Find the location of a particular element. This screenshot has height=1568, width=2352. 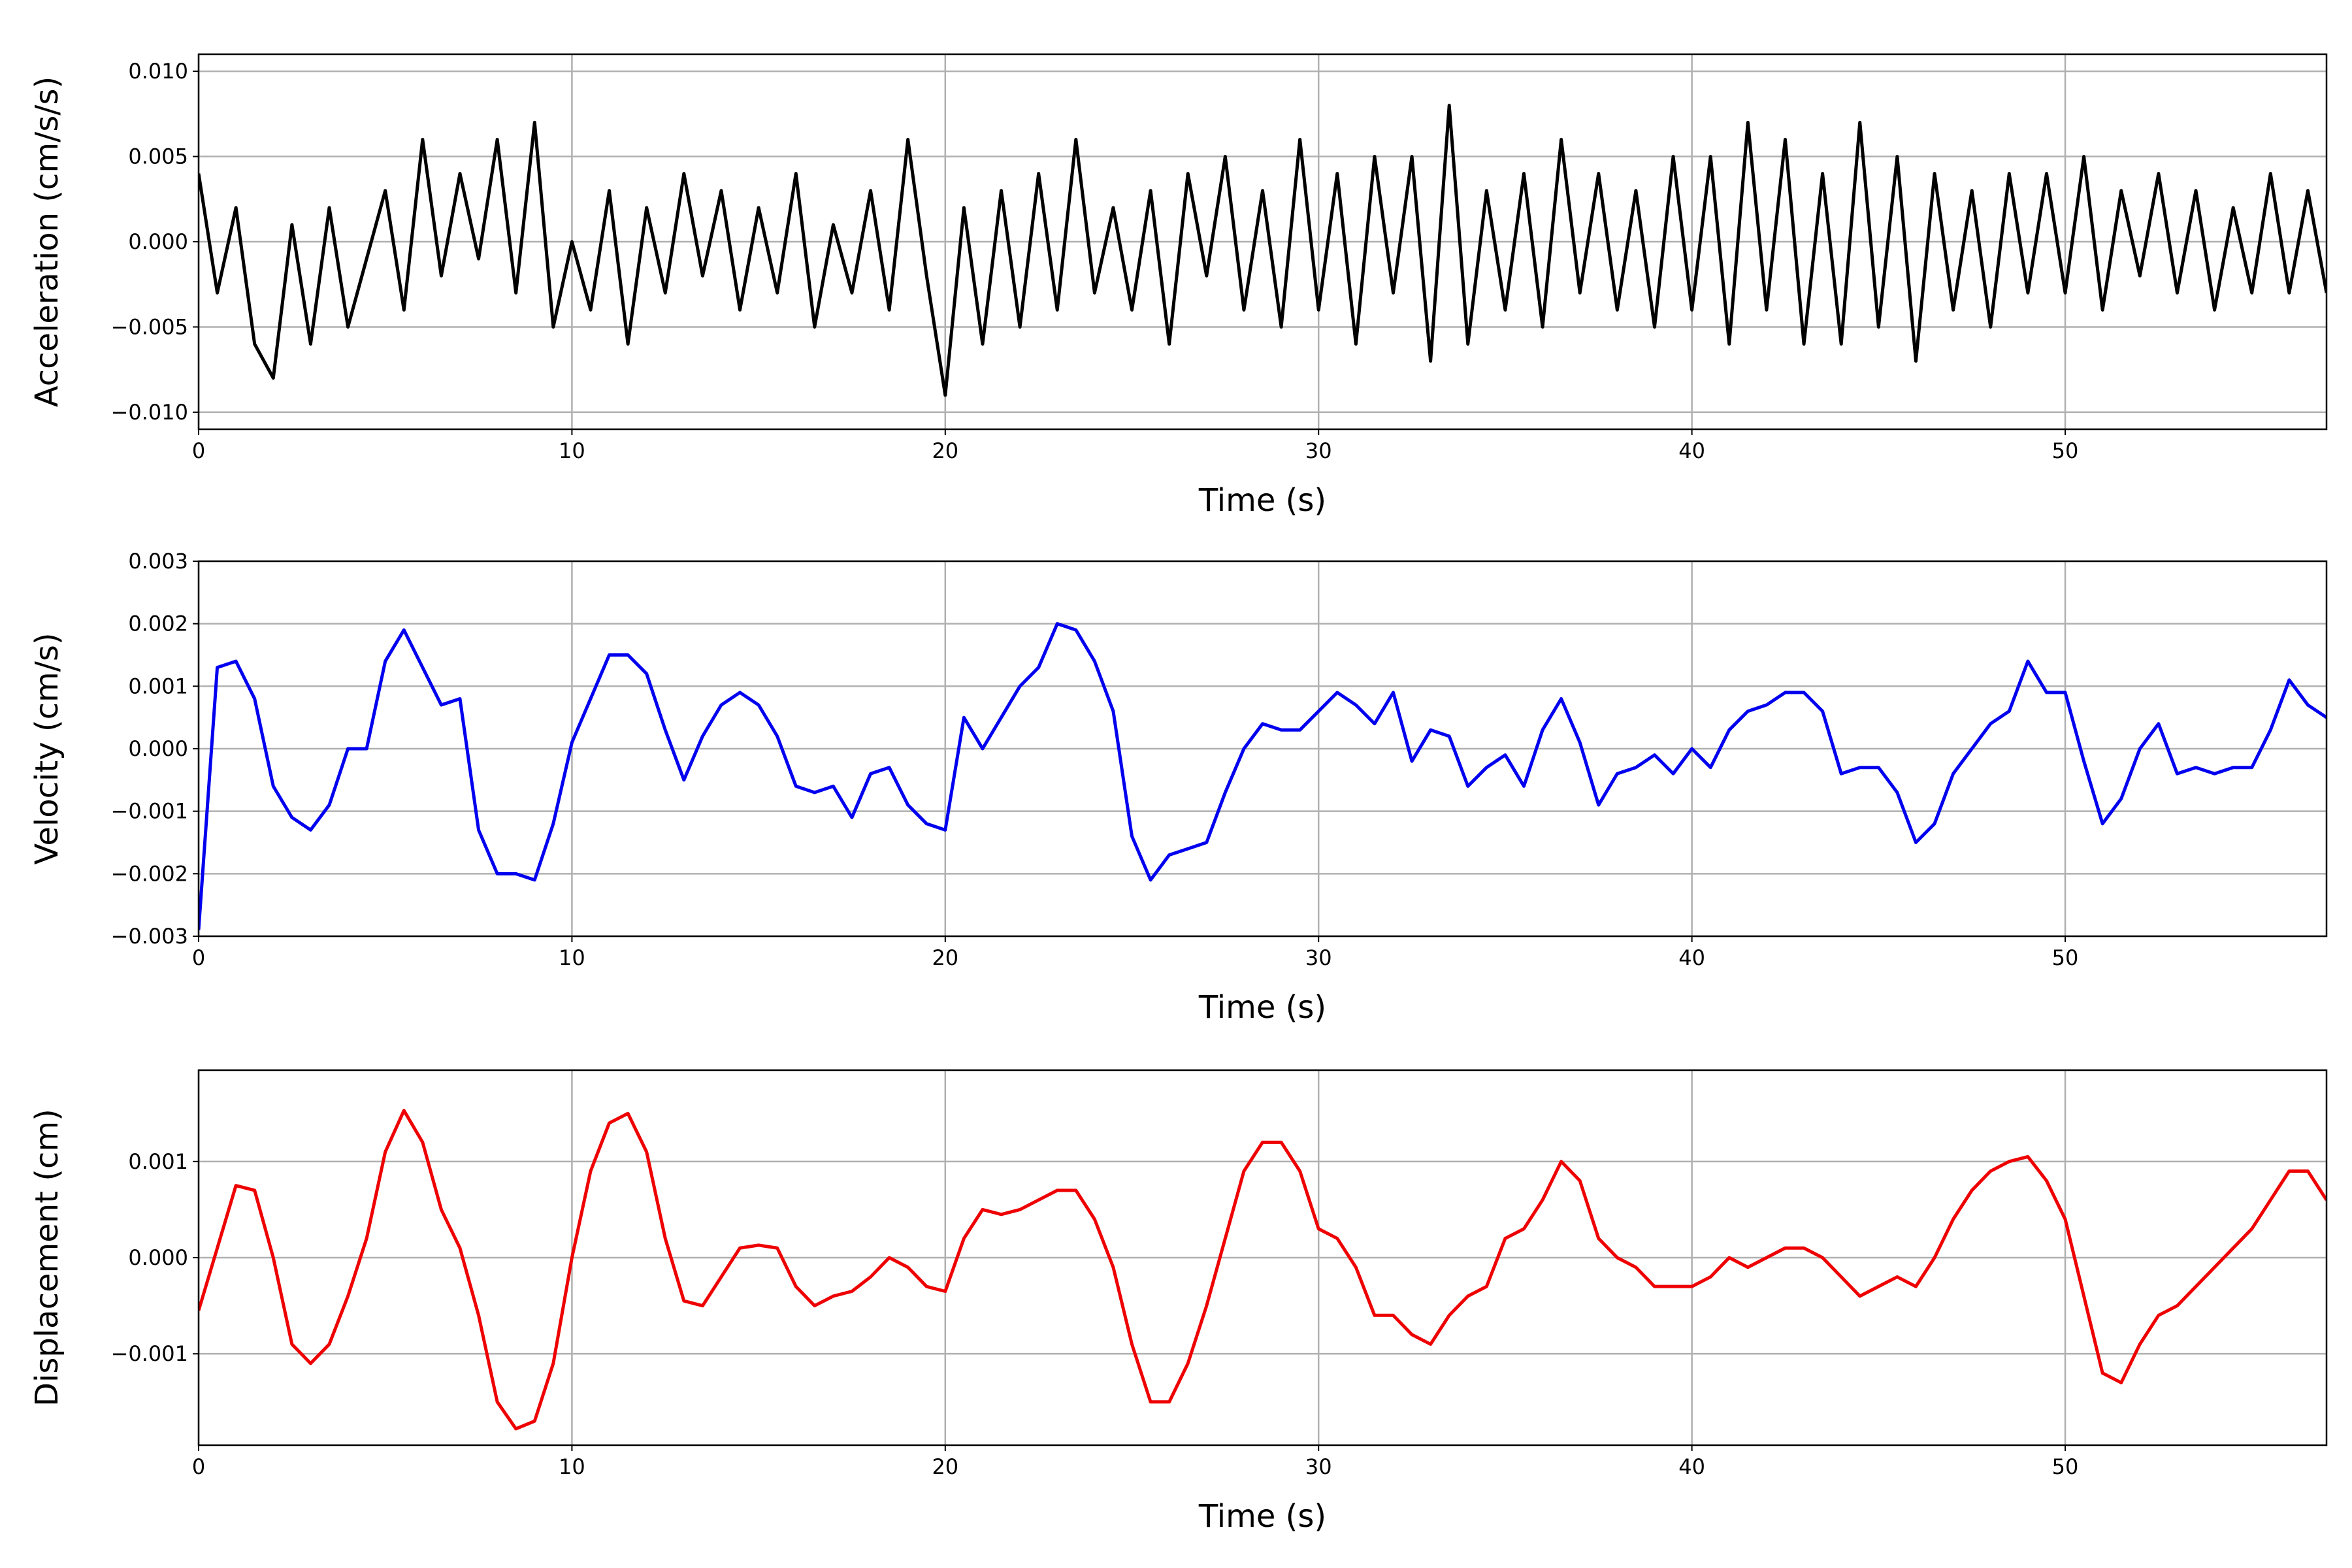

y-tick-label: −0.003 is located at coordinates (149, 936).